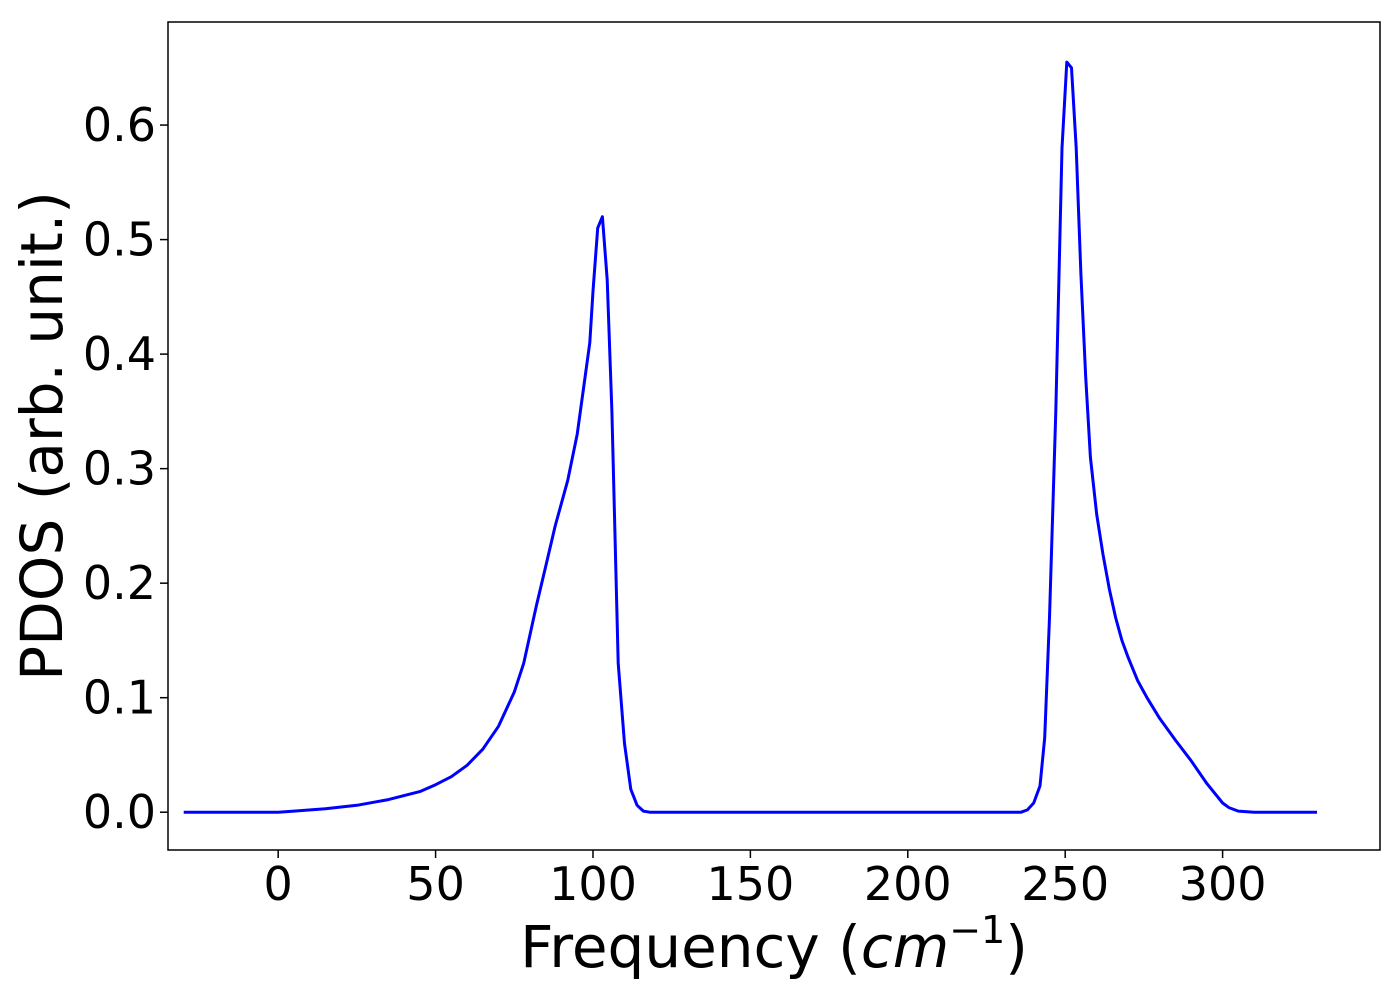 This screenshot has height=1000, width=1400. I want to click on y-tick-label: 0.6, so click(119, 125).